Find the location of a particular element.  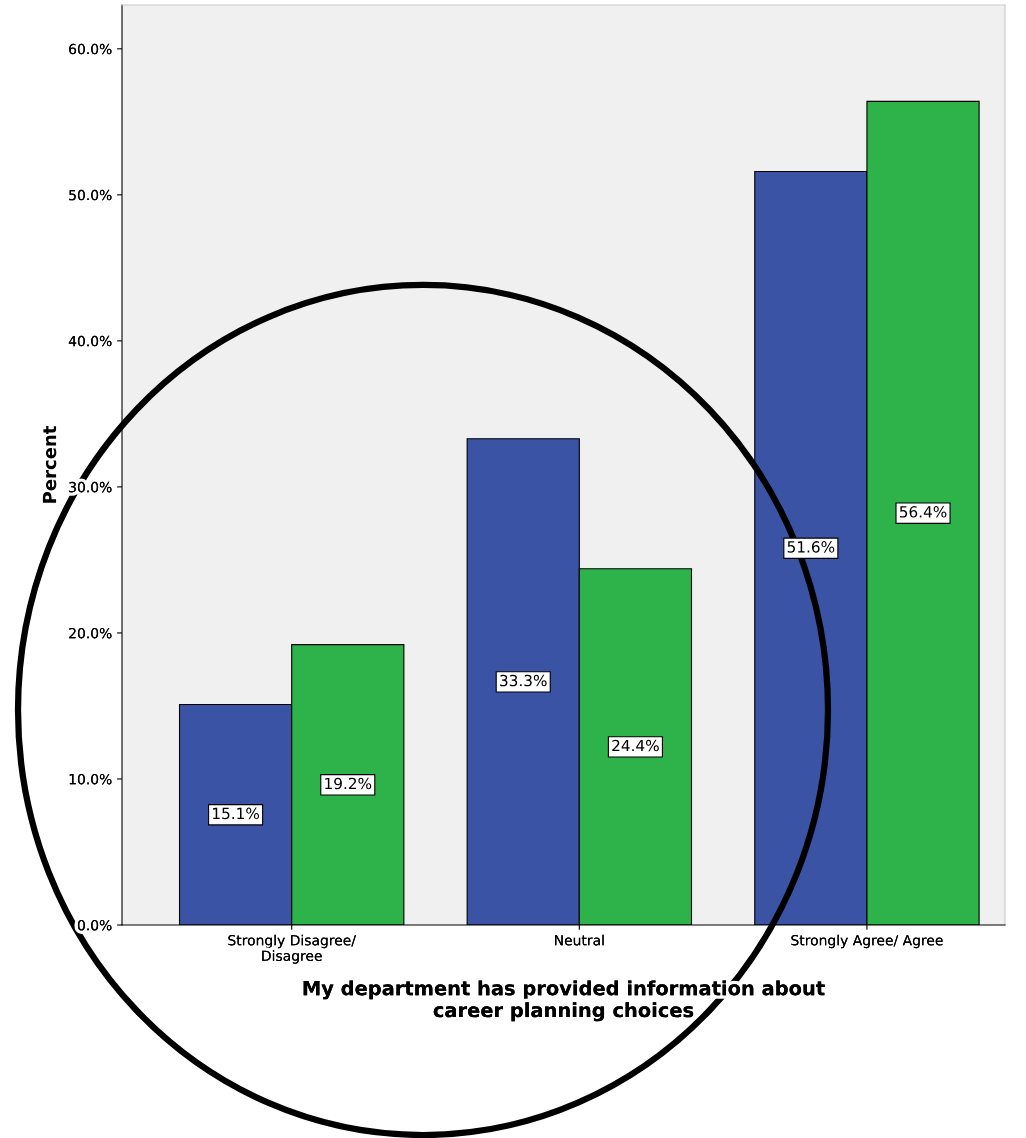

data-label: 24.4% is located at coordinates (635, 745).